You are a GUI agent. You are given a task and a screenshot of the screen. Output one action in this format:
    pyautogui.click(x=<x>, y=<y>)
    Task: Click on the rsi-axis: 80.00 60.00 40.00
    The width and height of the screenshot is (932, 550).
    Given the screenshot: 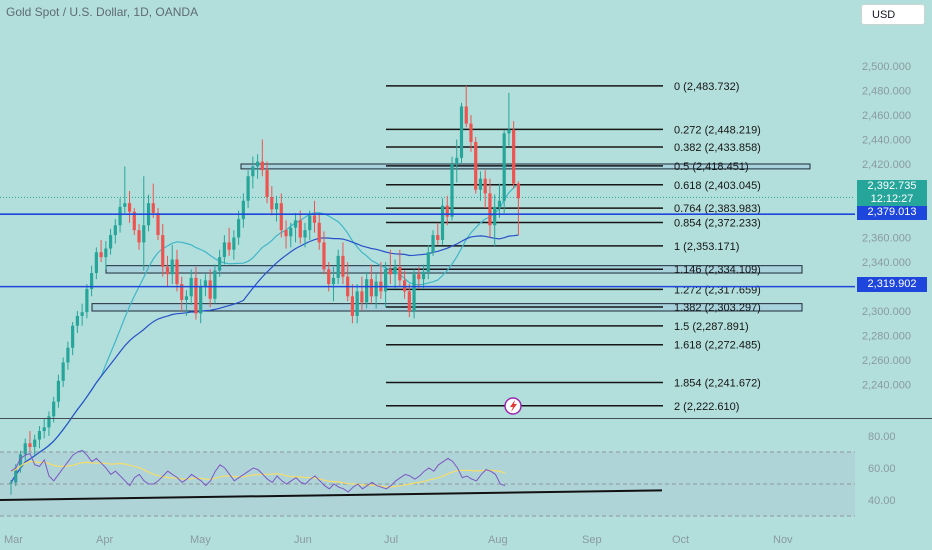 What is the action you would take?
    pyautogui.click(x=882, y=469)
    